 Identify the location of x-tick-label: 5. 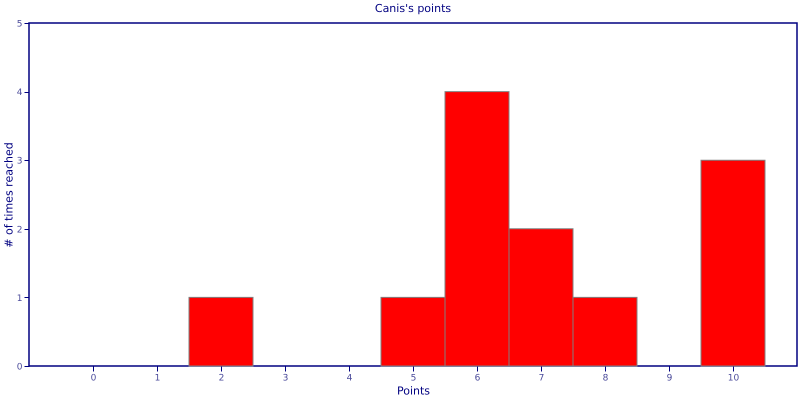
(413, 379).